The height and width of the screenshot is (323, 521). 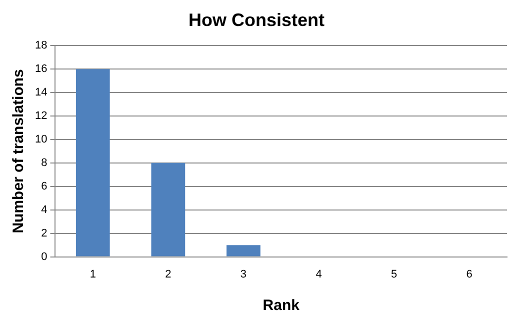 What do you see at coordinates (44, 233) in the screenshot?
I see `y-tick-label: 2` at bounding box center [44, 233].